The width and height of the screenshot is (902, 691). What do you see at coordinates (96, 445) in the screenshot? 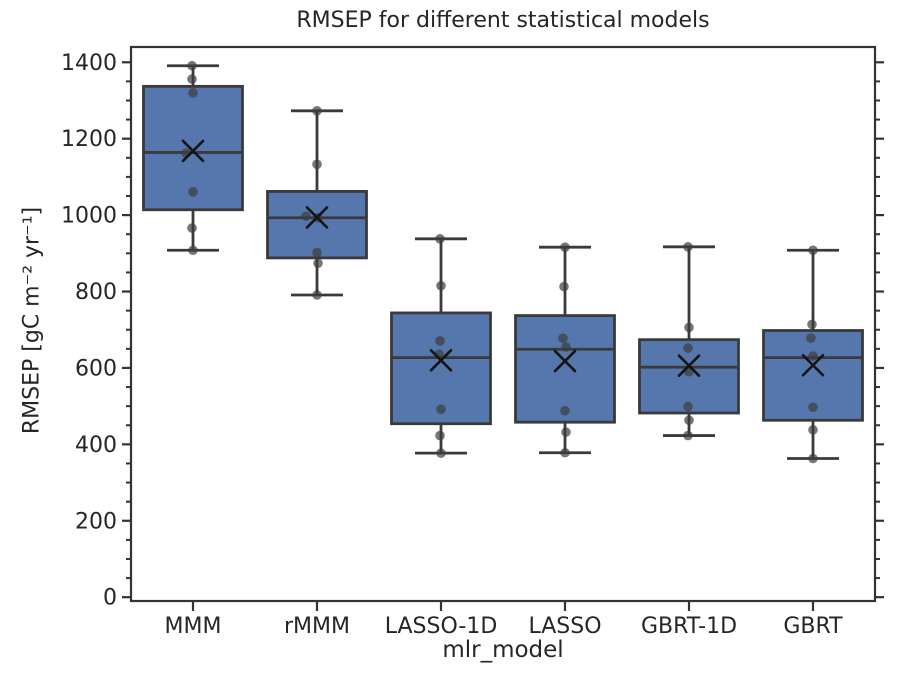
I see `y-tick-label: 400` at bounding box center [96, 445].